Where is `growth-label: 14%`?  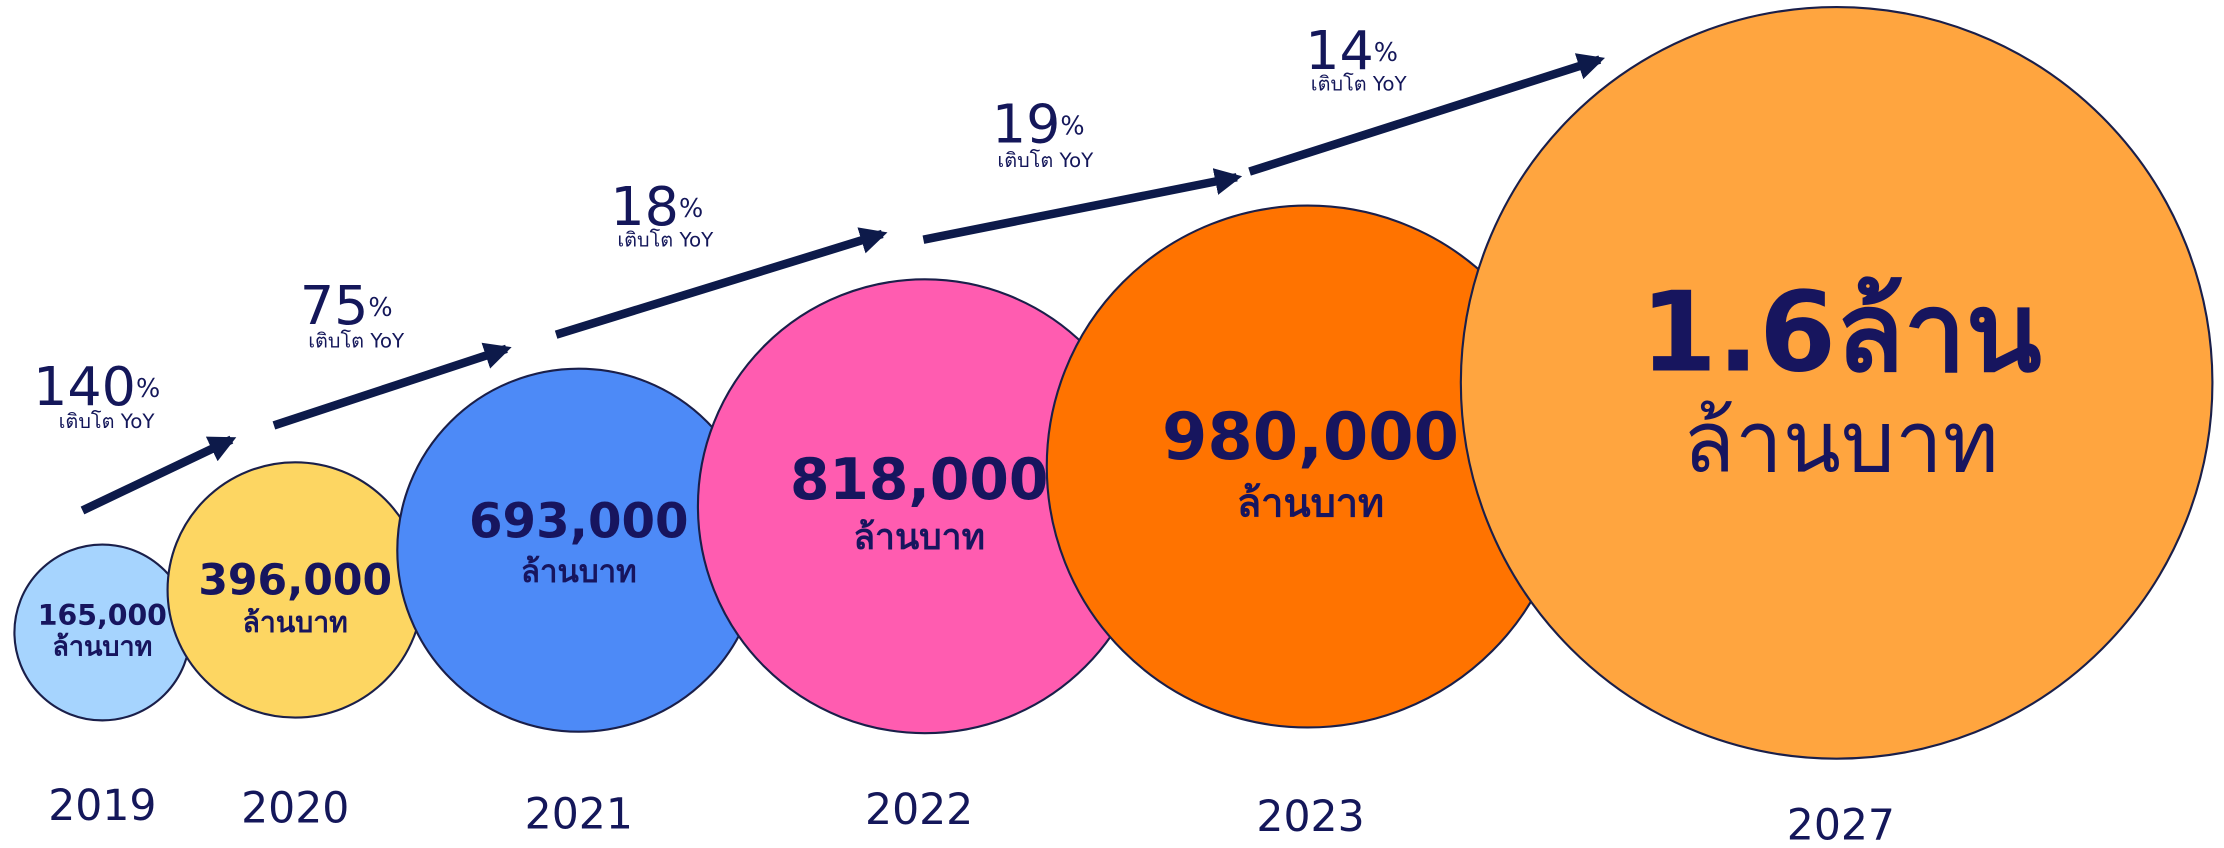
growth-label: 14% is located at coordinates (1351, 50).